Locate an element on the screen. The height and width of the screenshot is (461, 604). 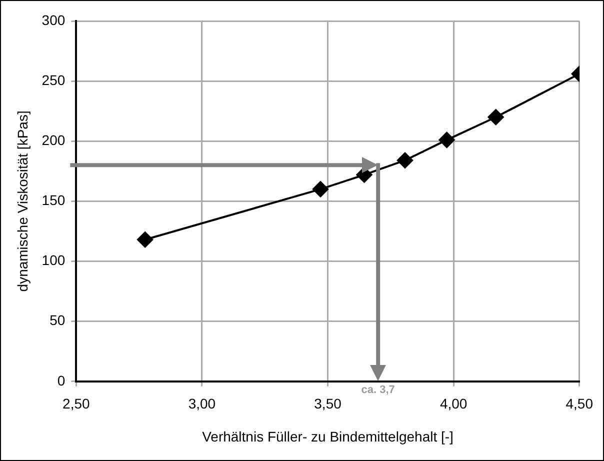
x-axis-title: Verhältnis Füller- zu Bindemittelgehalt [-] is located at coordinates (328, 436).